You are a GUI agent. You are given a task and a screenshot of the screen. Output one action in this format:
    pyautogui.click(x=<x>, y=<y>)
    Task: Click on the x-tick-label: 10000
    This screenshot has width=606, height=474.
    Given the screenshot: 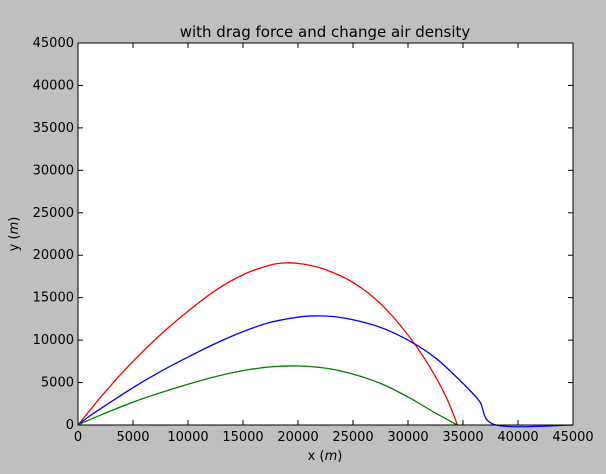 What is the action you would take?
    pyautogui.click(x=187, y=437)
    